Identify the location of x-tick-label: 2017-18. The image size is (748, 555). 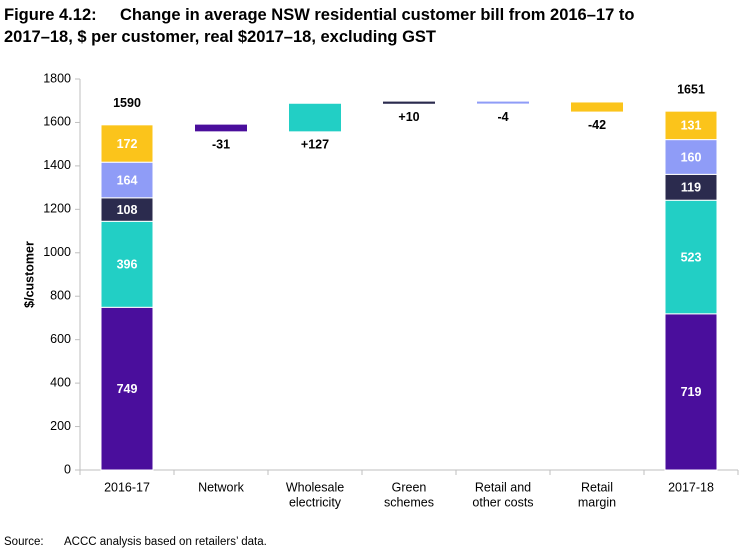
(691, 487).